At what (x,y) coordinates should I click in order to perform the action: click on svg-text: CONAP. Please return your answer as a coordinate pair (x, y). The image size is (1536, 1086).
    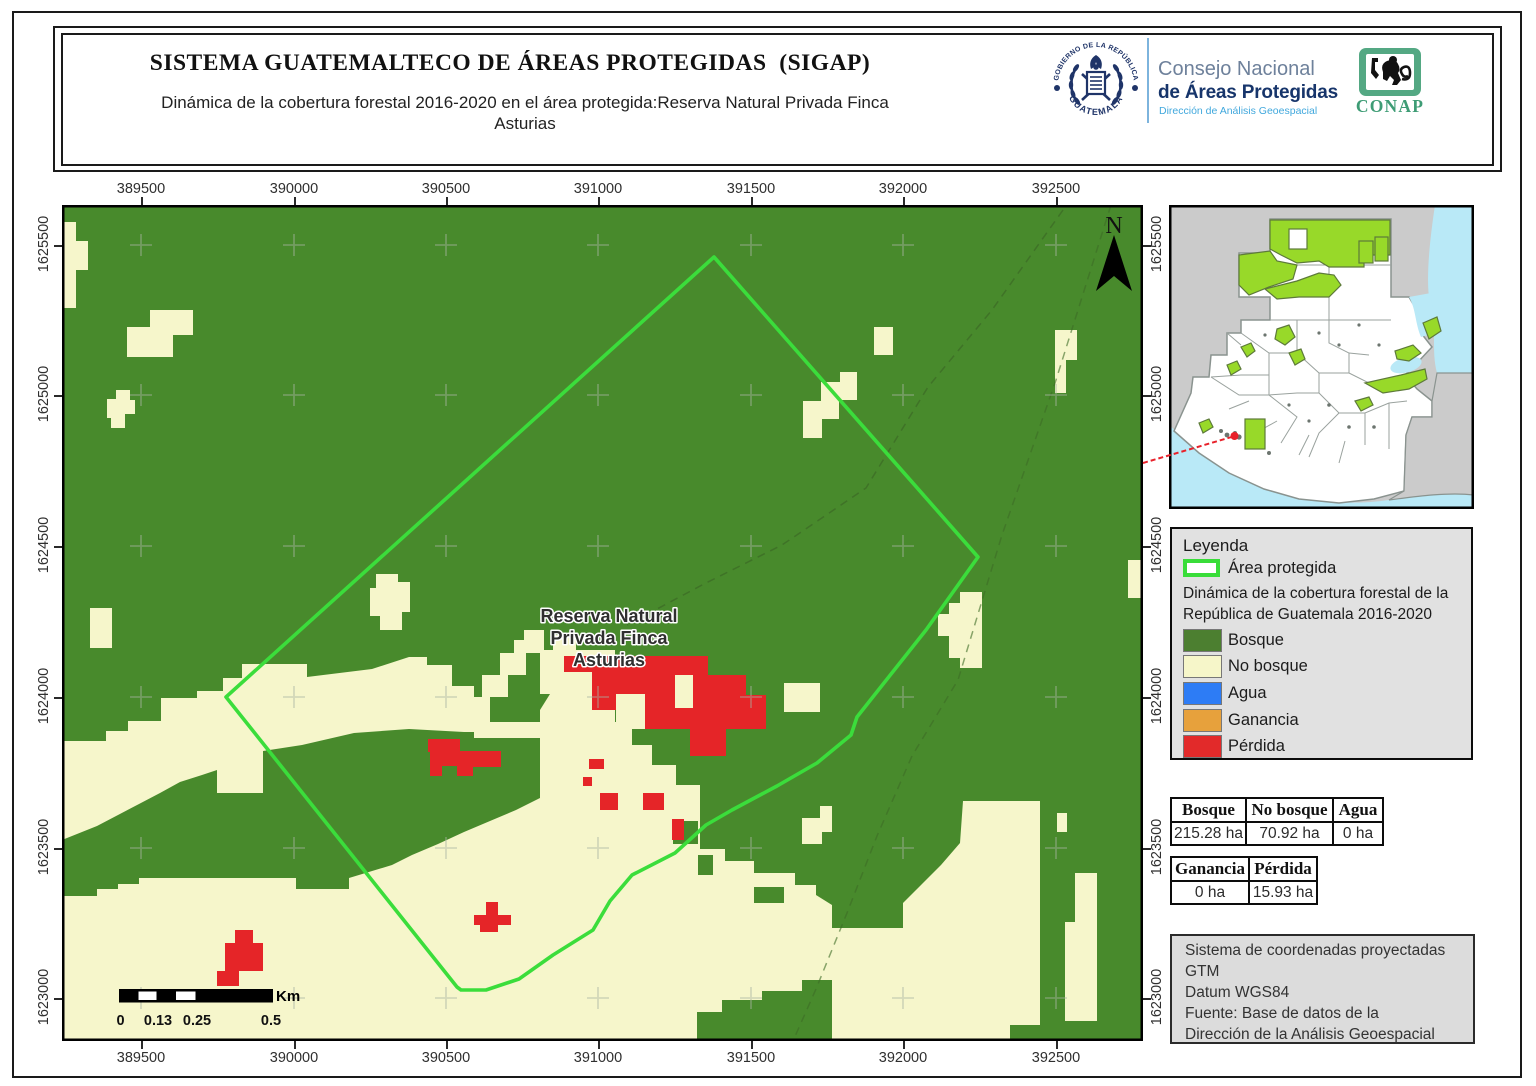
    Looking at the image, I should click on (1390, 106).